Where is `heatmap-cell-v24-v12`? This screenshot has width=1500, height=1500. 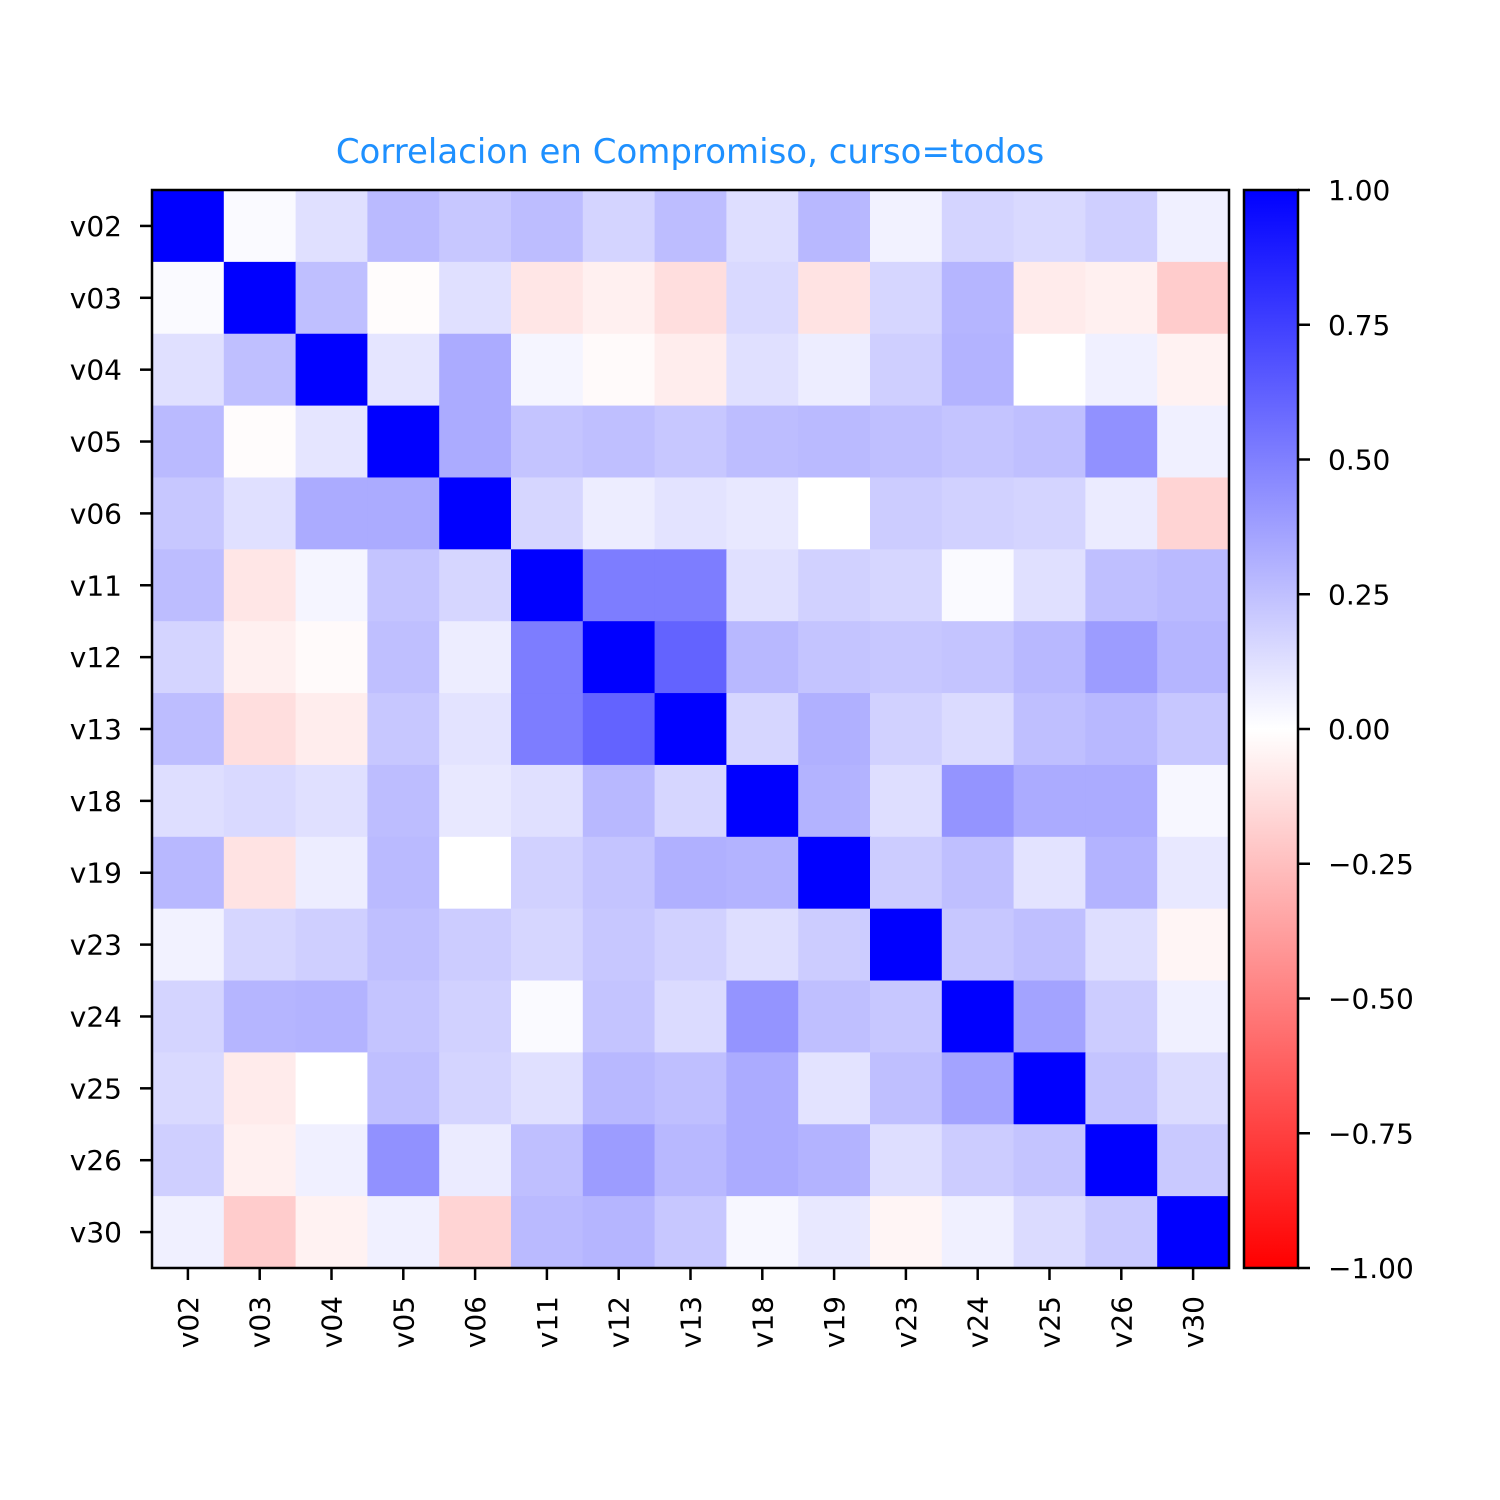 heatmap-cell-v24-v12 is located at coordinates (619, 1016).